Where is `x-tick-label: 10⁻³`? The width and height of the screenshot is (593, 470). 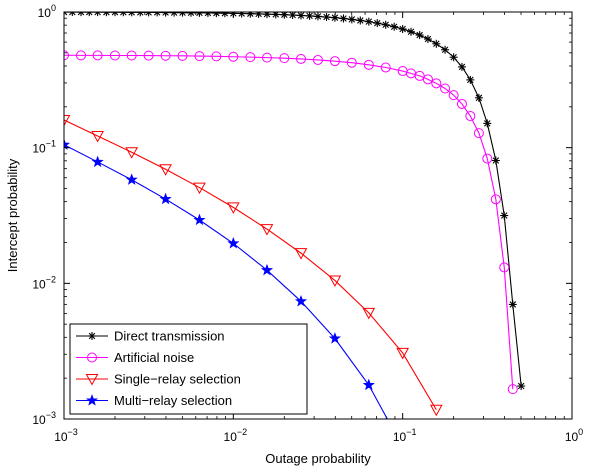
x-tick-label: 10⁻³ is located at coordinates (66, 435).